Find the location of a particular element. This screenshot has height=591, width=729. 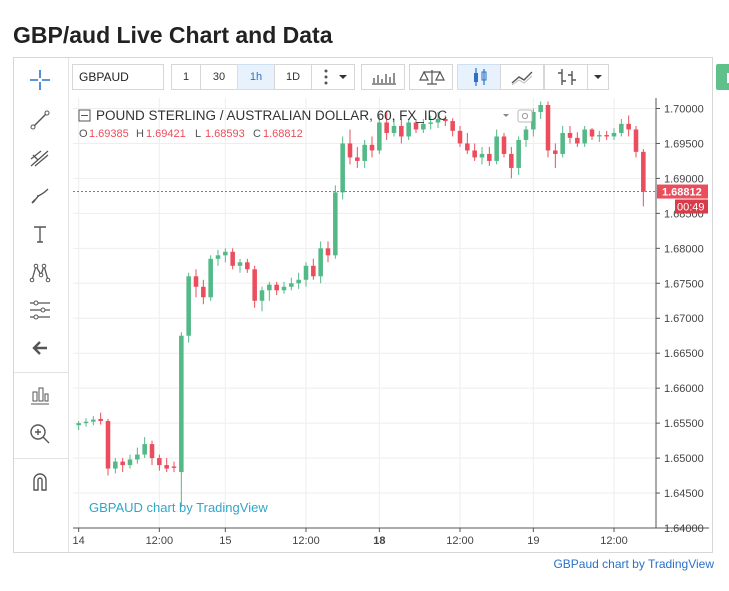

legend-c-value: 1.68812 is located at coordinates (283, 134).